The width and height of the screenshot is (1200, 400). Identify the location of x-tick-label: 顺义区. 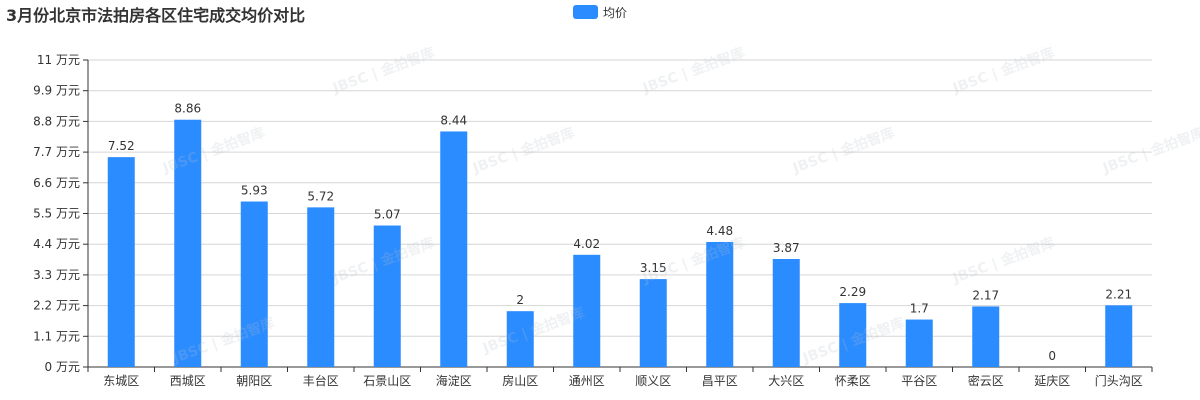
(653, 381).